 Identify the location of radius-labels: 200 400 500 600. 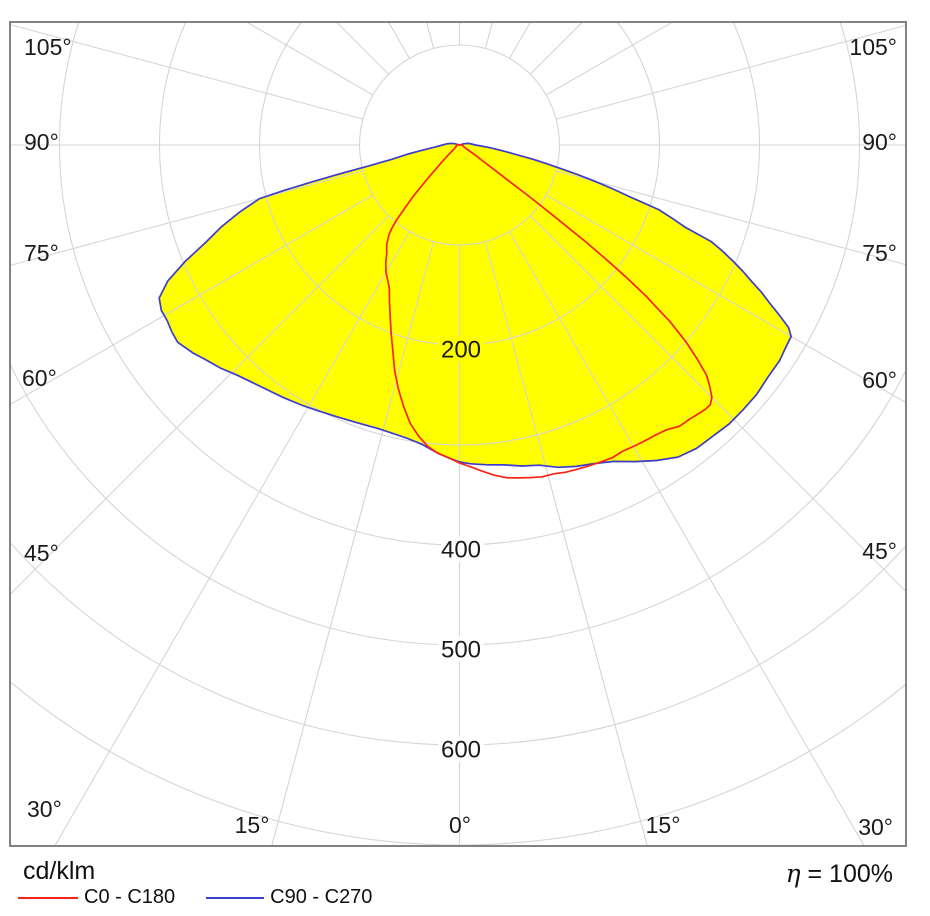
(460, 550).